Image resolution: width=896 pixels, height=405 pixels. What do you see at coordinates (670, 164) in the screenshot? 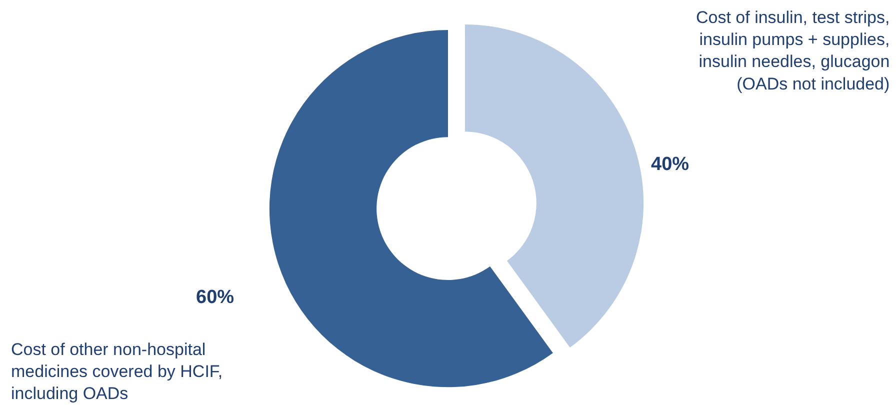
I see `data-label: 40%` at bounding box center [670, 164].